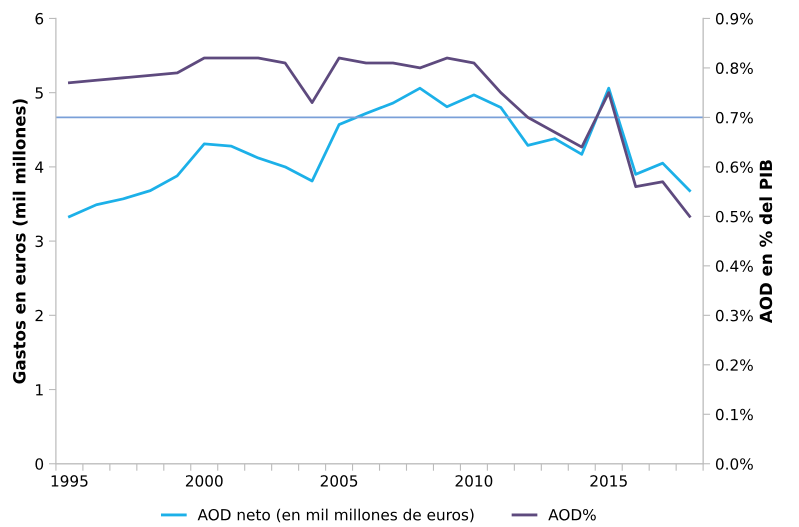 The height and width of the screenshot is (527, 799). What do you see at coordinates (39, 390) in the screenshot?
I see `y-tick-label: 1` at bounding box center [39, 390].